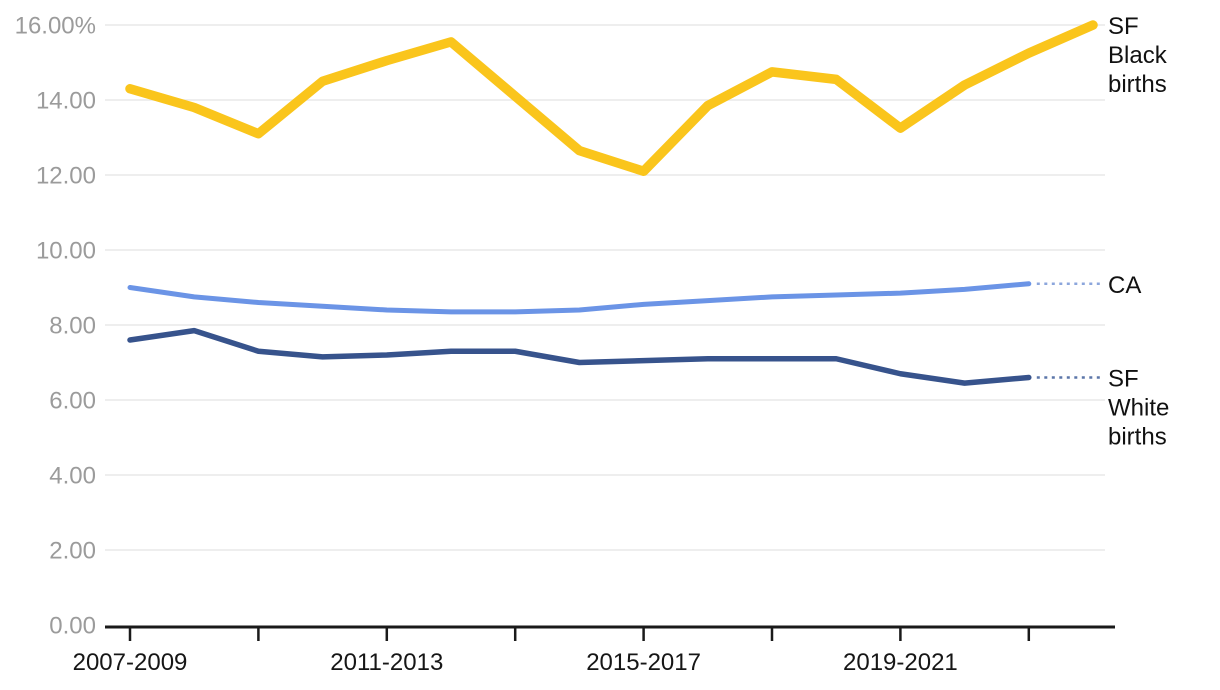 The width and height of the screenshot is (1220, 690). What do you see at coordinates (386, 662) in the screenshot?
I see `x-axis-label: 2011-2013` at bounding box center [386, 662].